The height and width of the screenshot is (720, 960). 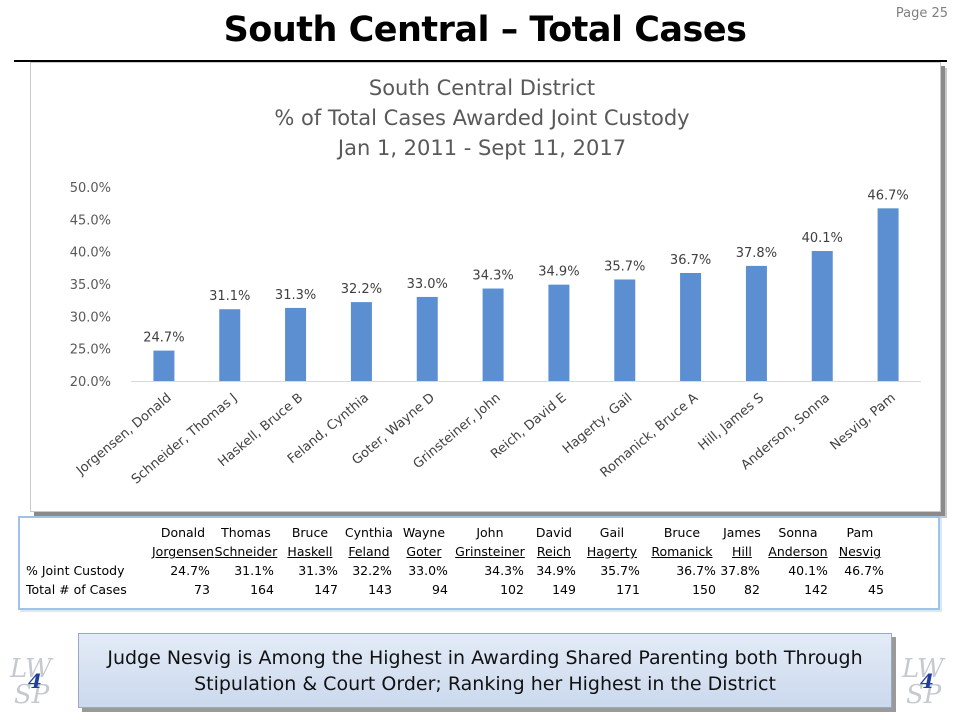 I want to click on y-tick-label: 20.0%, so click(x=90, y=382).